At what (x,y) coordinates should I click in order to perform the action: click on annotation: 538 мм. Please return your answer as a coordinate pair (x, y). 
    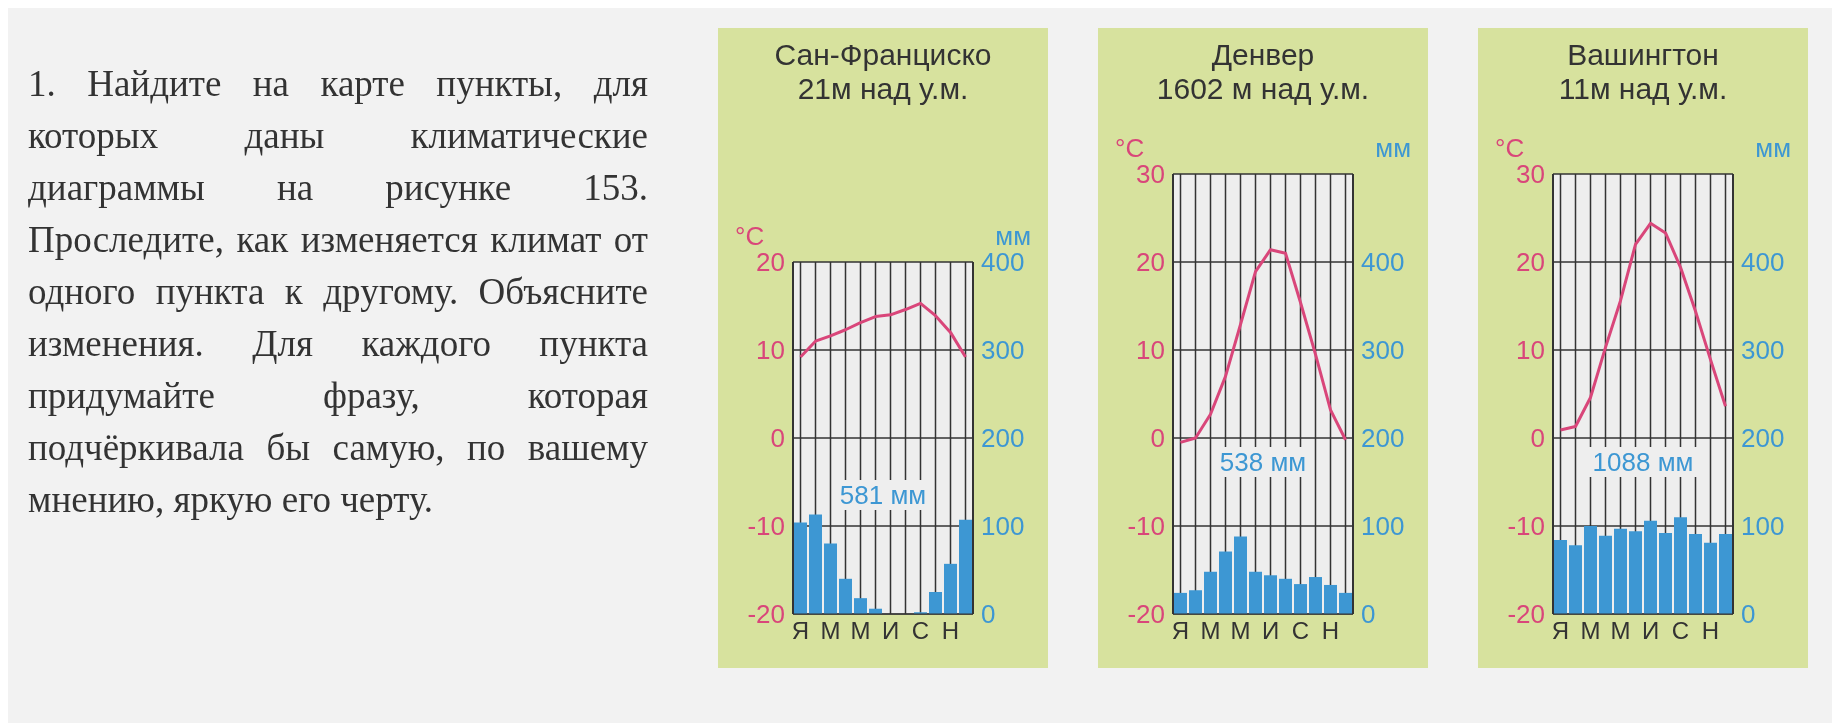
    Looking at the image, I should click on (1263, 461).